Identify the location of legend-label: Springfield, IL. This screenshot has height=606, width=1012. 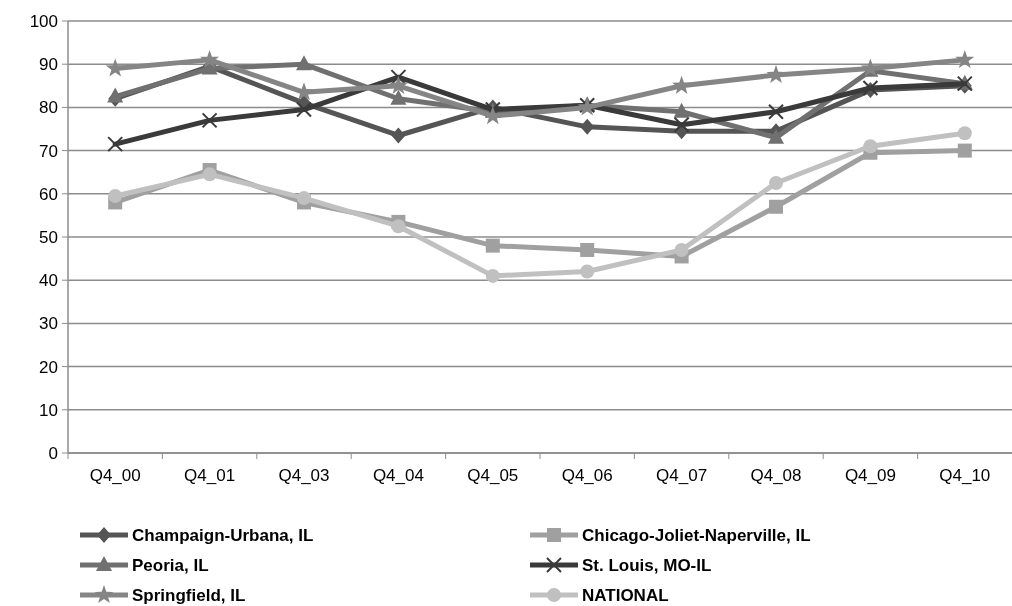
(189, 595).